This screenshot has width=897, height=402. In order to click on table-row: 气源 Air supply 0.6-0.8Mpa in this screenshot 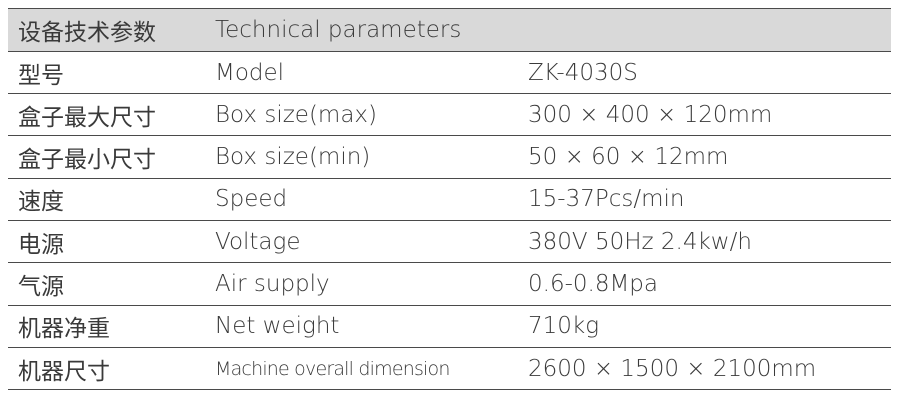, I will do `click(449, 285)`.